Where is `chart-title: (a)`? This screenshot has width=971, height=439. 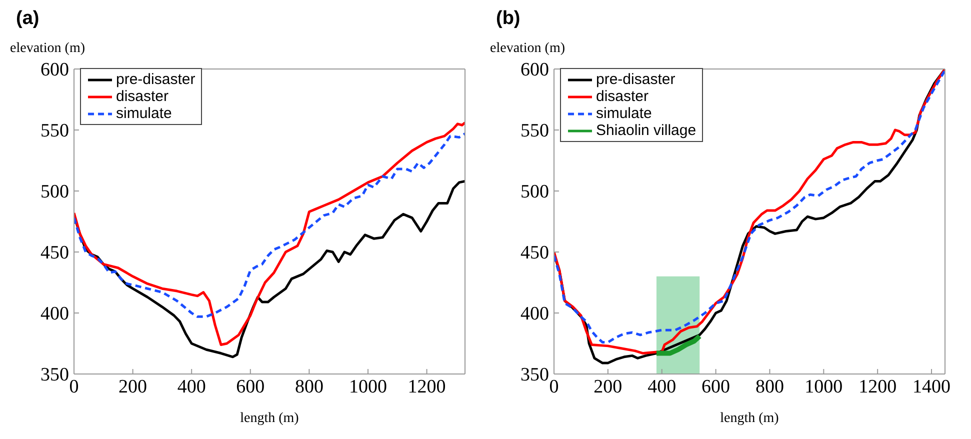
chart-title: (a) is located at coordinates (28, 19).